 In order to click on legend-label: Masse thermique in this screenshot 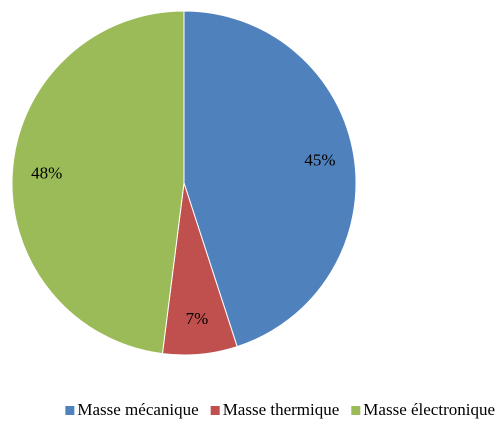, I will do `click(281, 409)`.